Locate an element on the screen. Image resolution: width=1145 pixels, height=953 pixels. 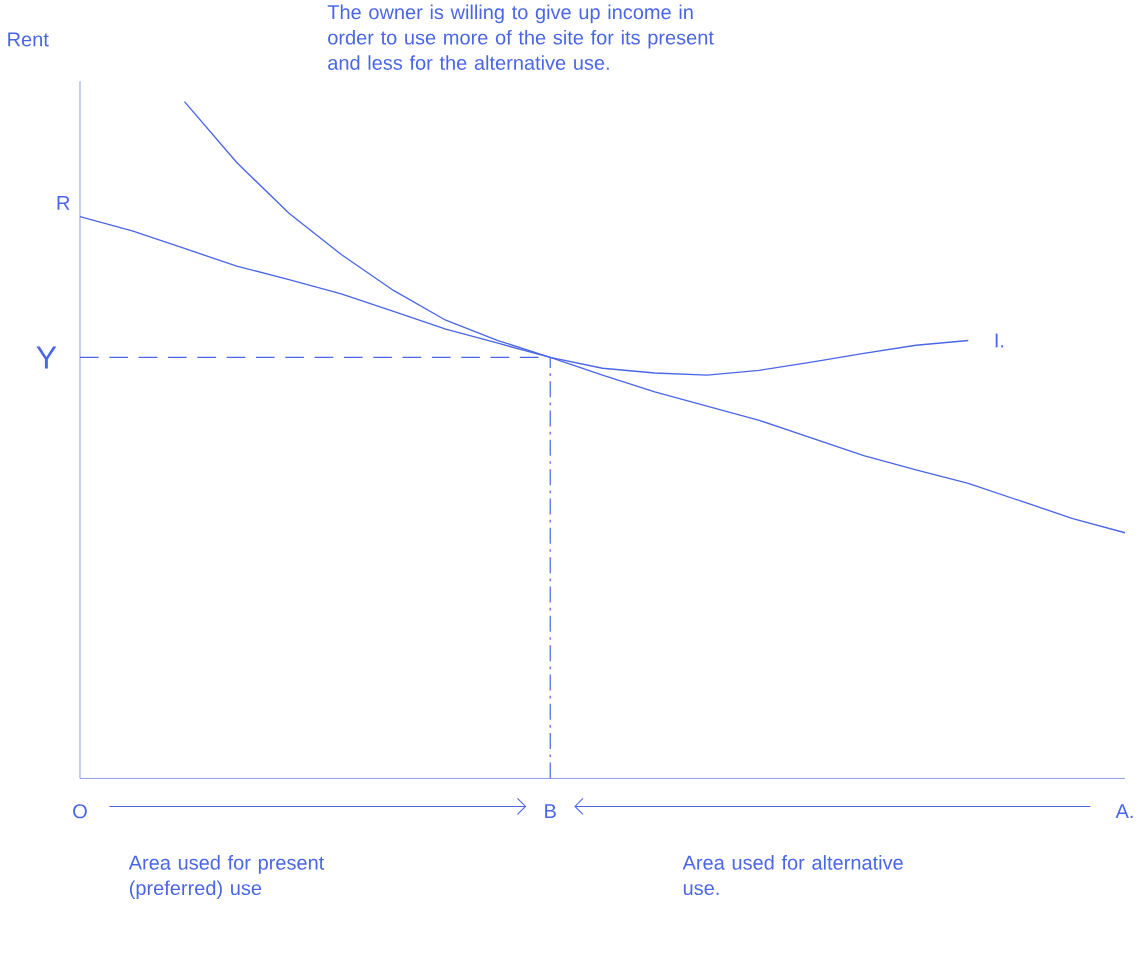
x-tick-label: B is located at coordinates (550, 811).